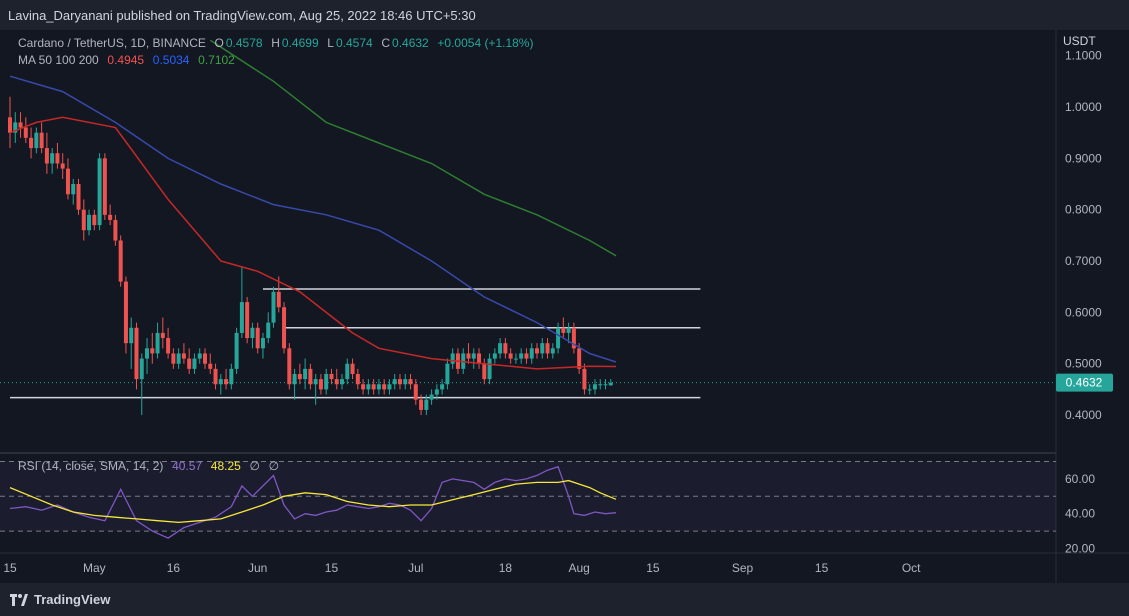 The width and height of the screenshot is (1129, 616). What do you see at coordinates (60, 599) in the screenshot?
I see `tradingview-logo: TradingView` at bounding box center [60, 599].